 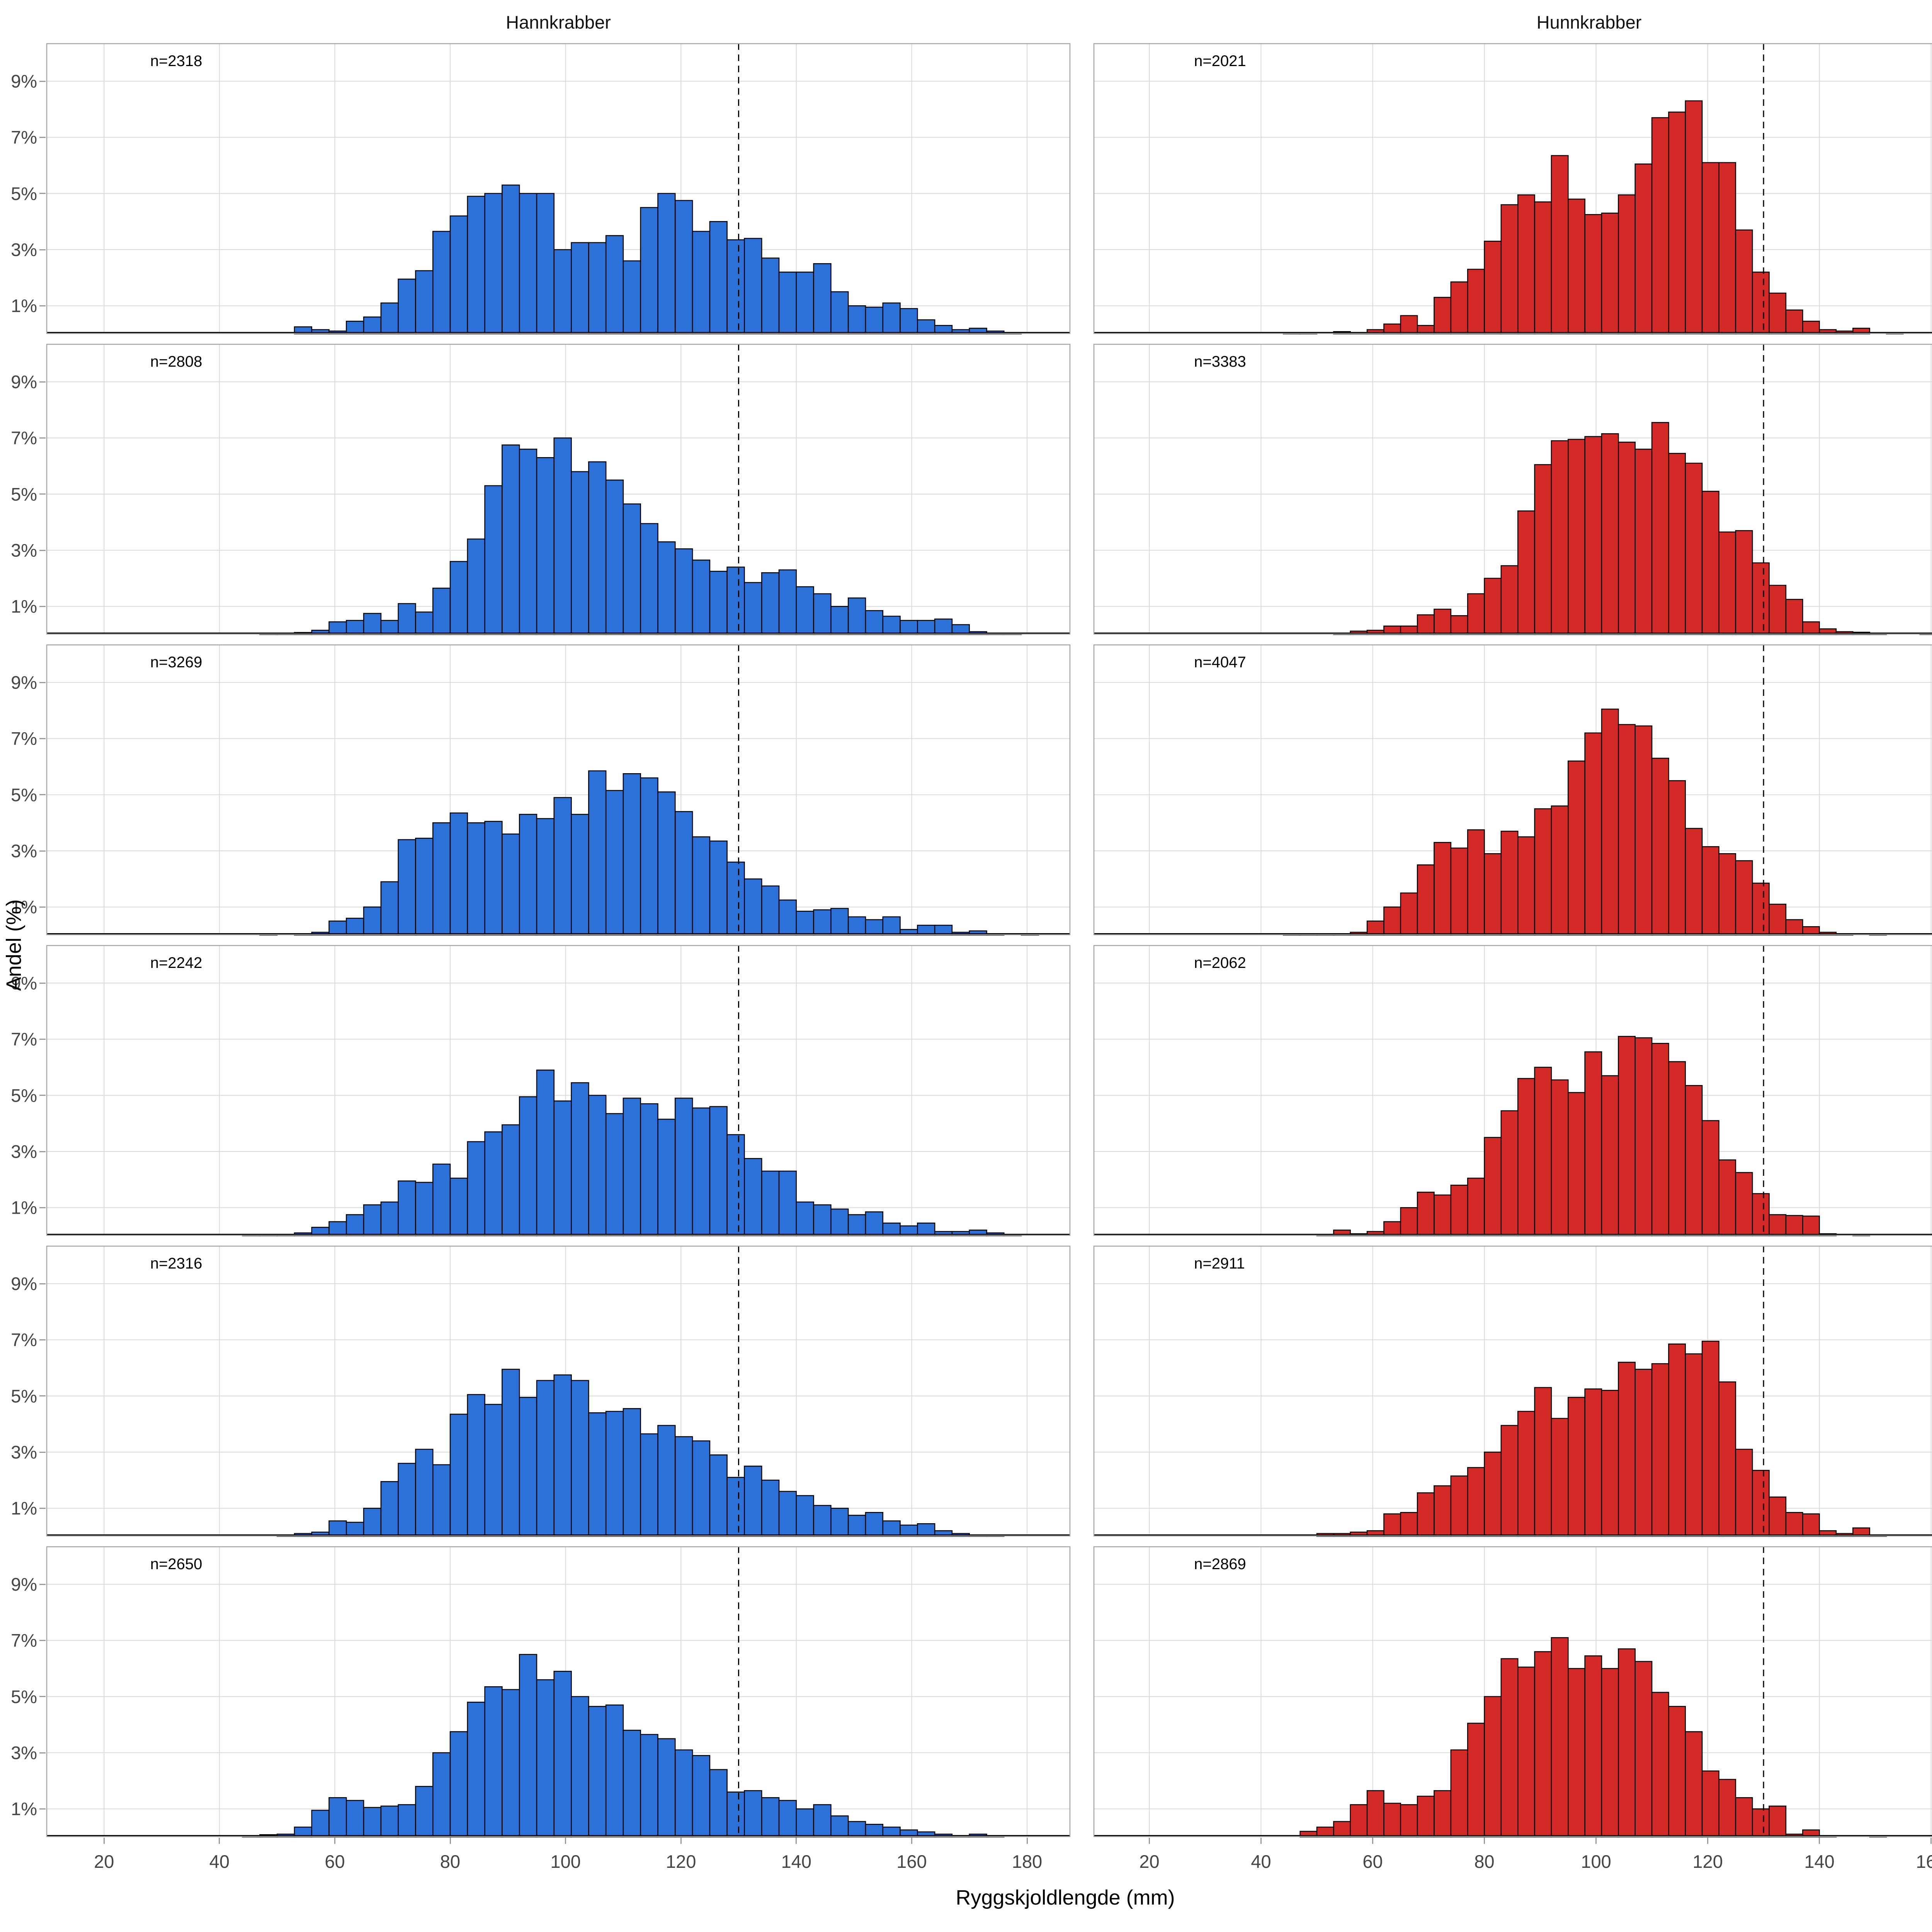 What do you see at coordinates (24, 1396) in the screenshot?
I see `y-tick-label: 5%` at bounding box center [24, 1396].